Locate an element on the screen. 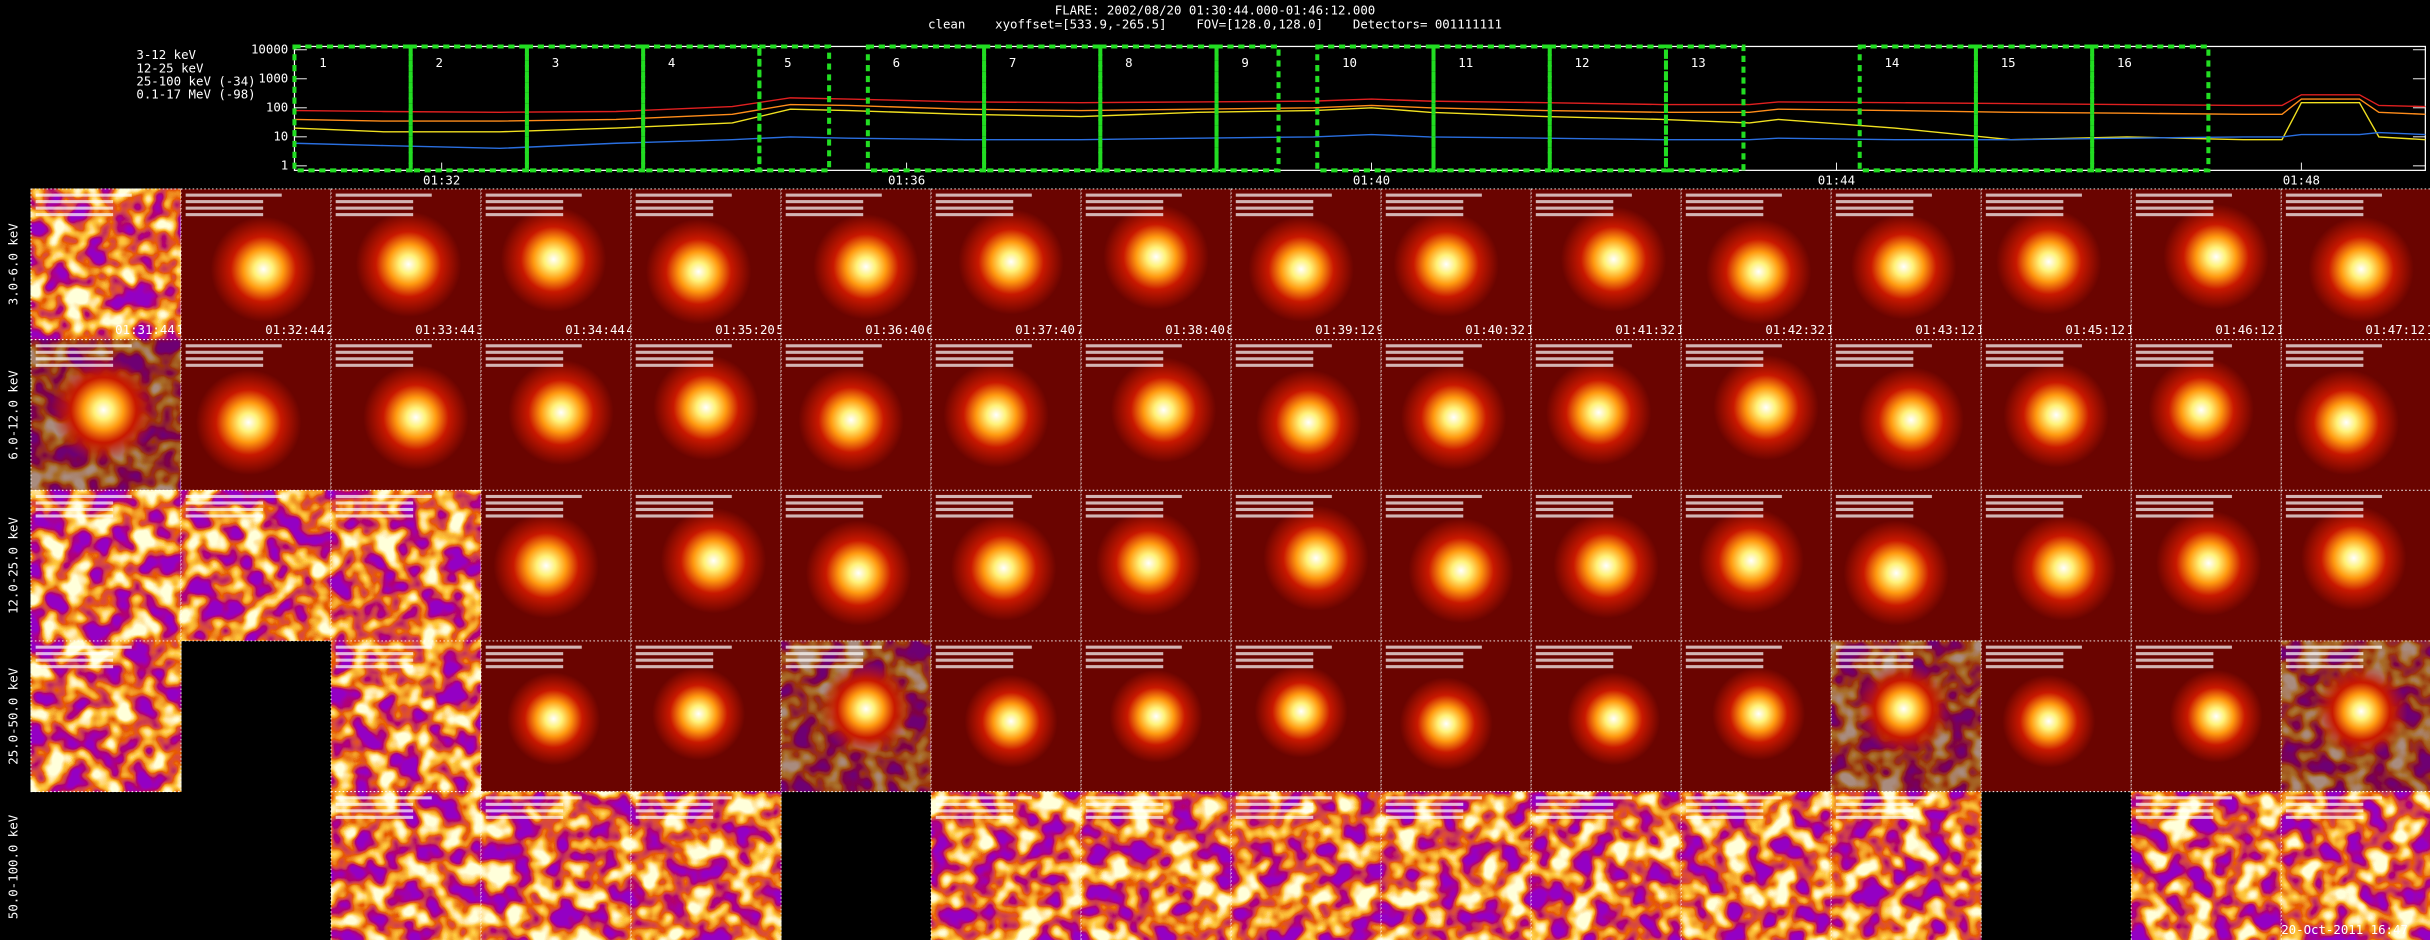  x-tick-label: 01:44 is located at coordinates (1836, 180).